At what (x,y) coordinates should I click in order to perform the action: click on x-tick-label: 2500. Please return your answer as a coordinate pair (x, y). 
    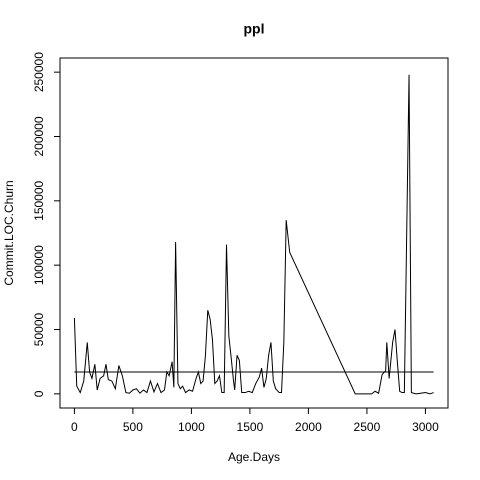
    Looking at the image, I should click on (367, 427).